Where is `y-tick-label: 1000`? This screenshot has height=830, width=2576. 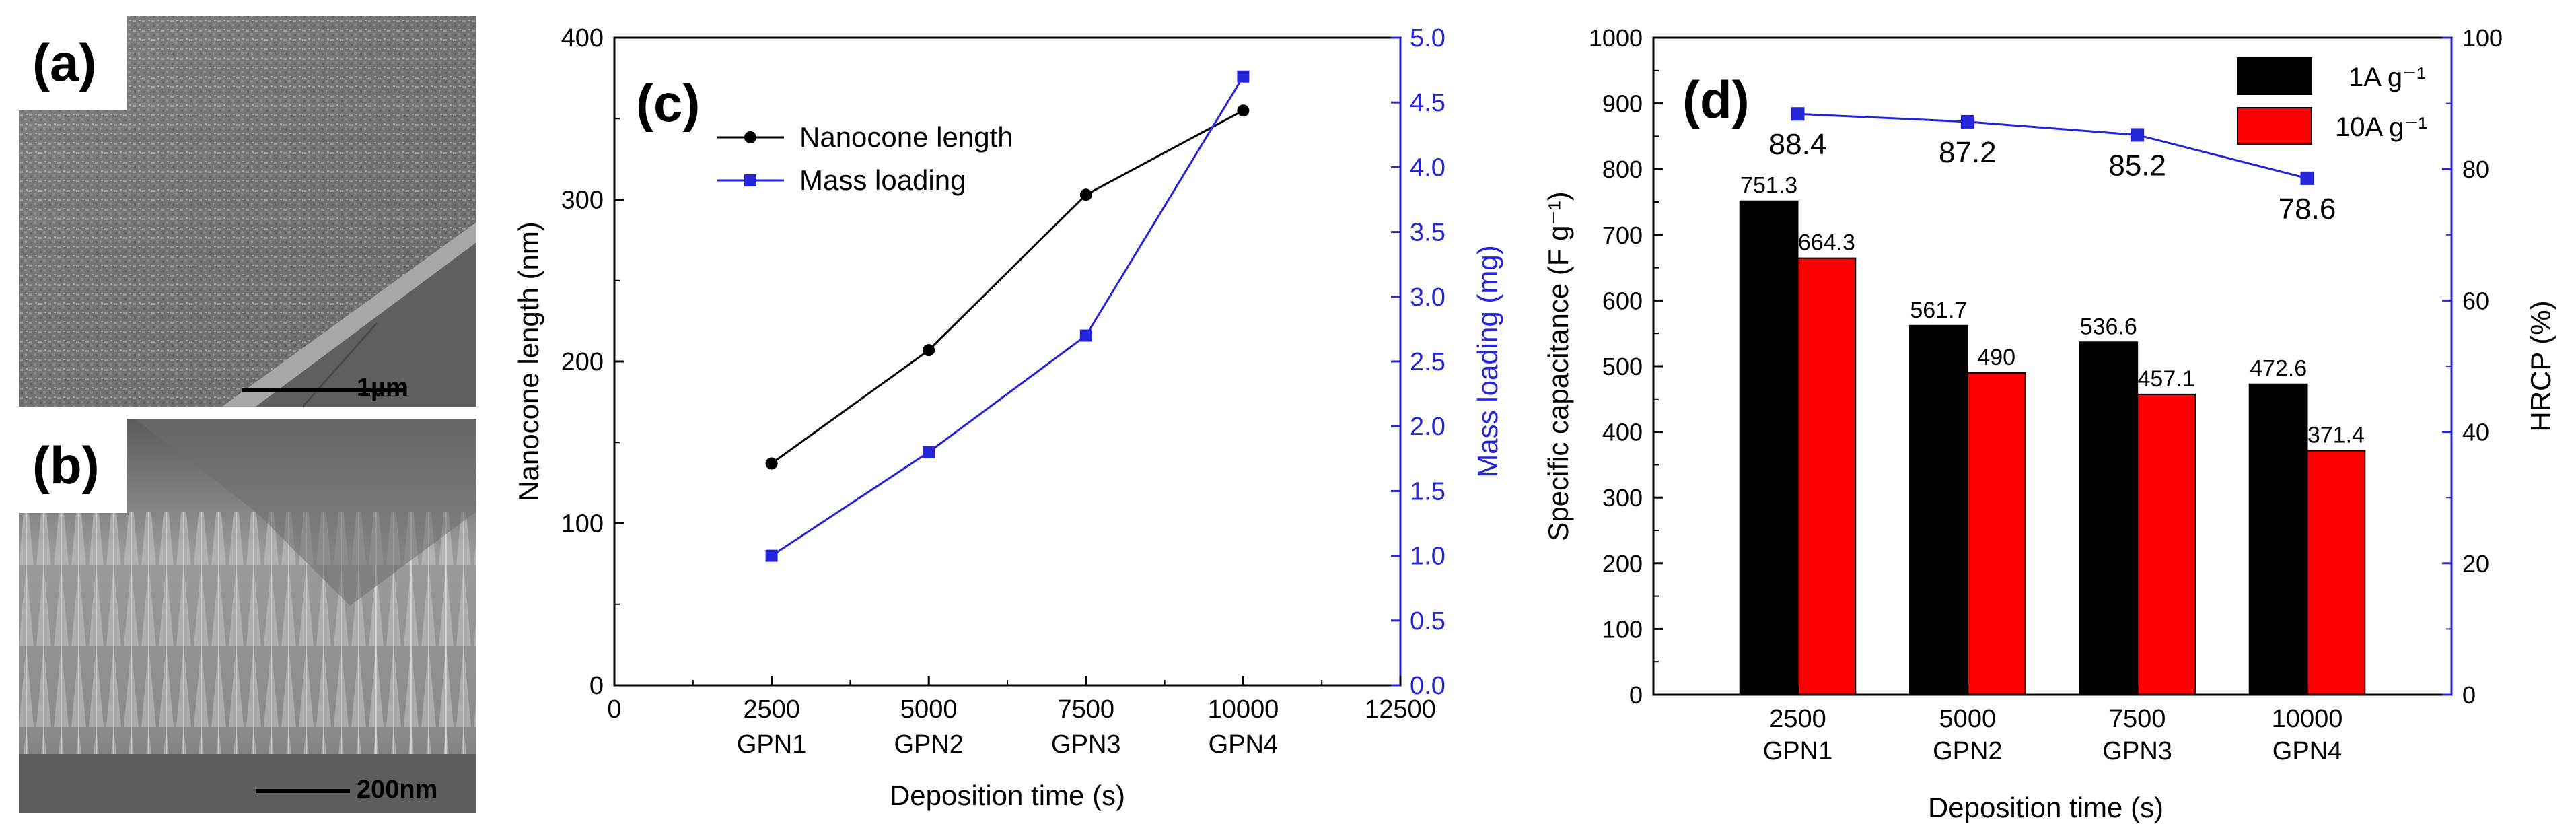
y-tick-label: 1000 is located at coordinates (1616, 38).